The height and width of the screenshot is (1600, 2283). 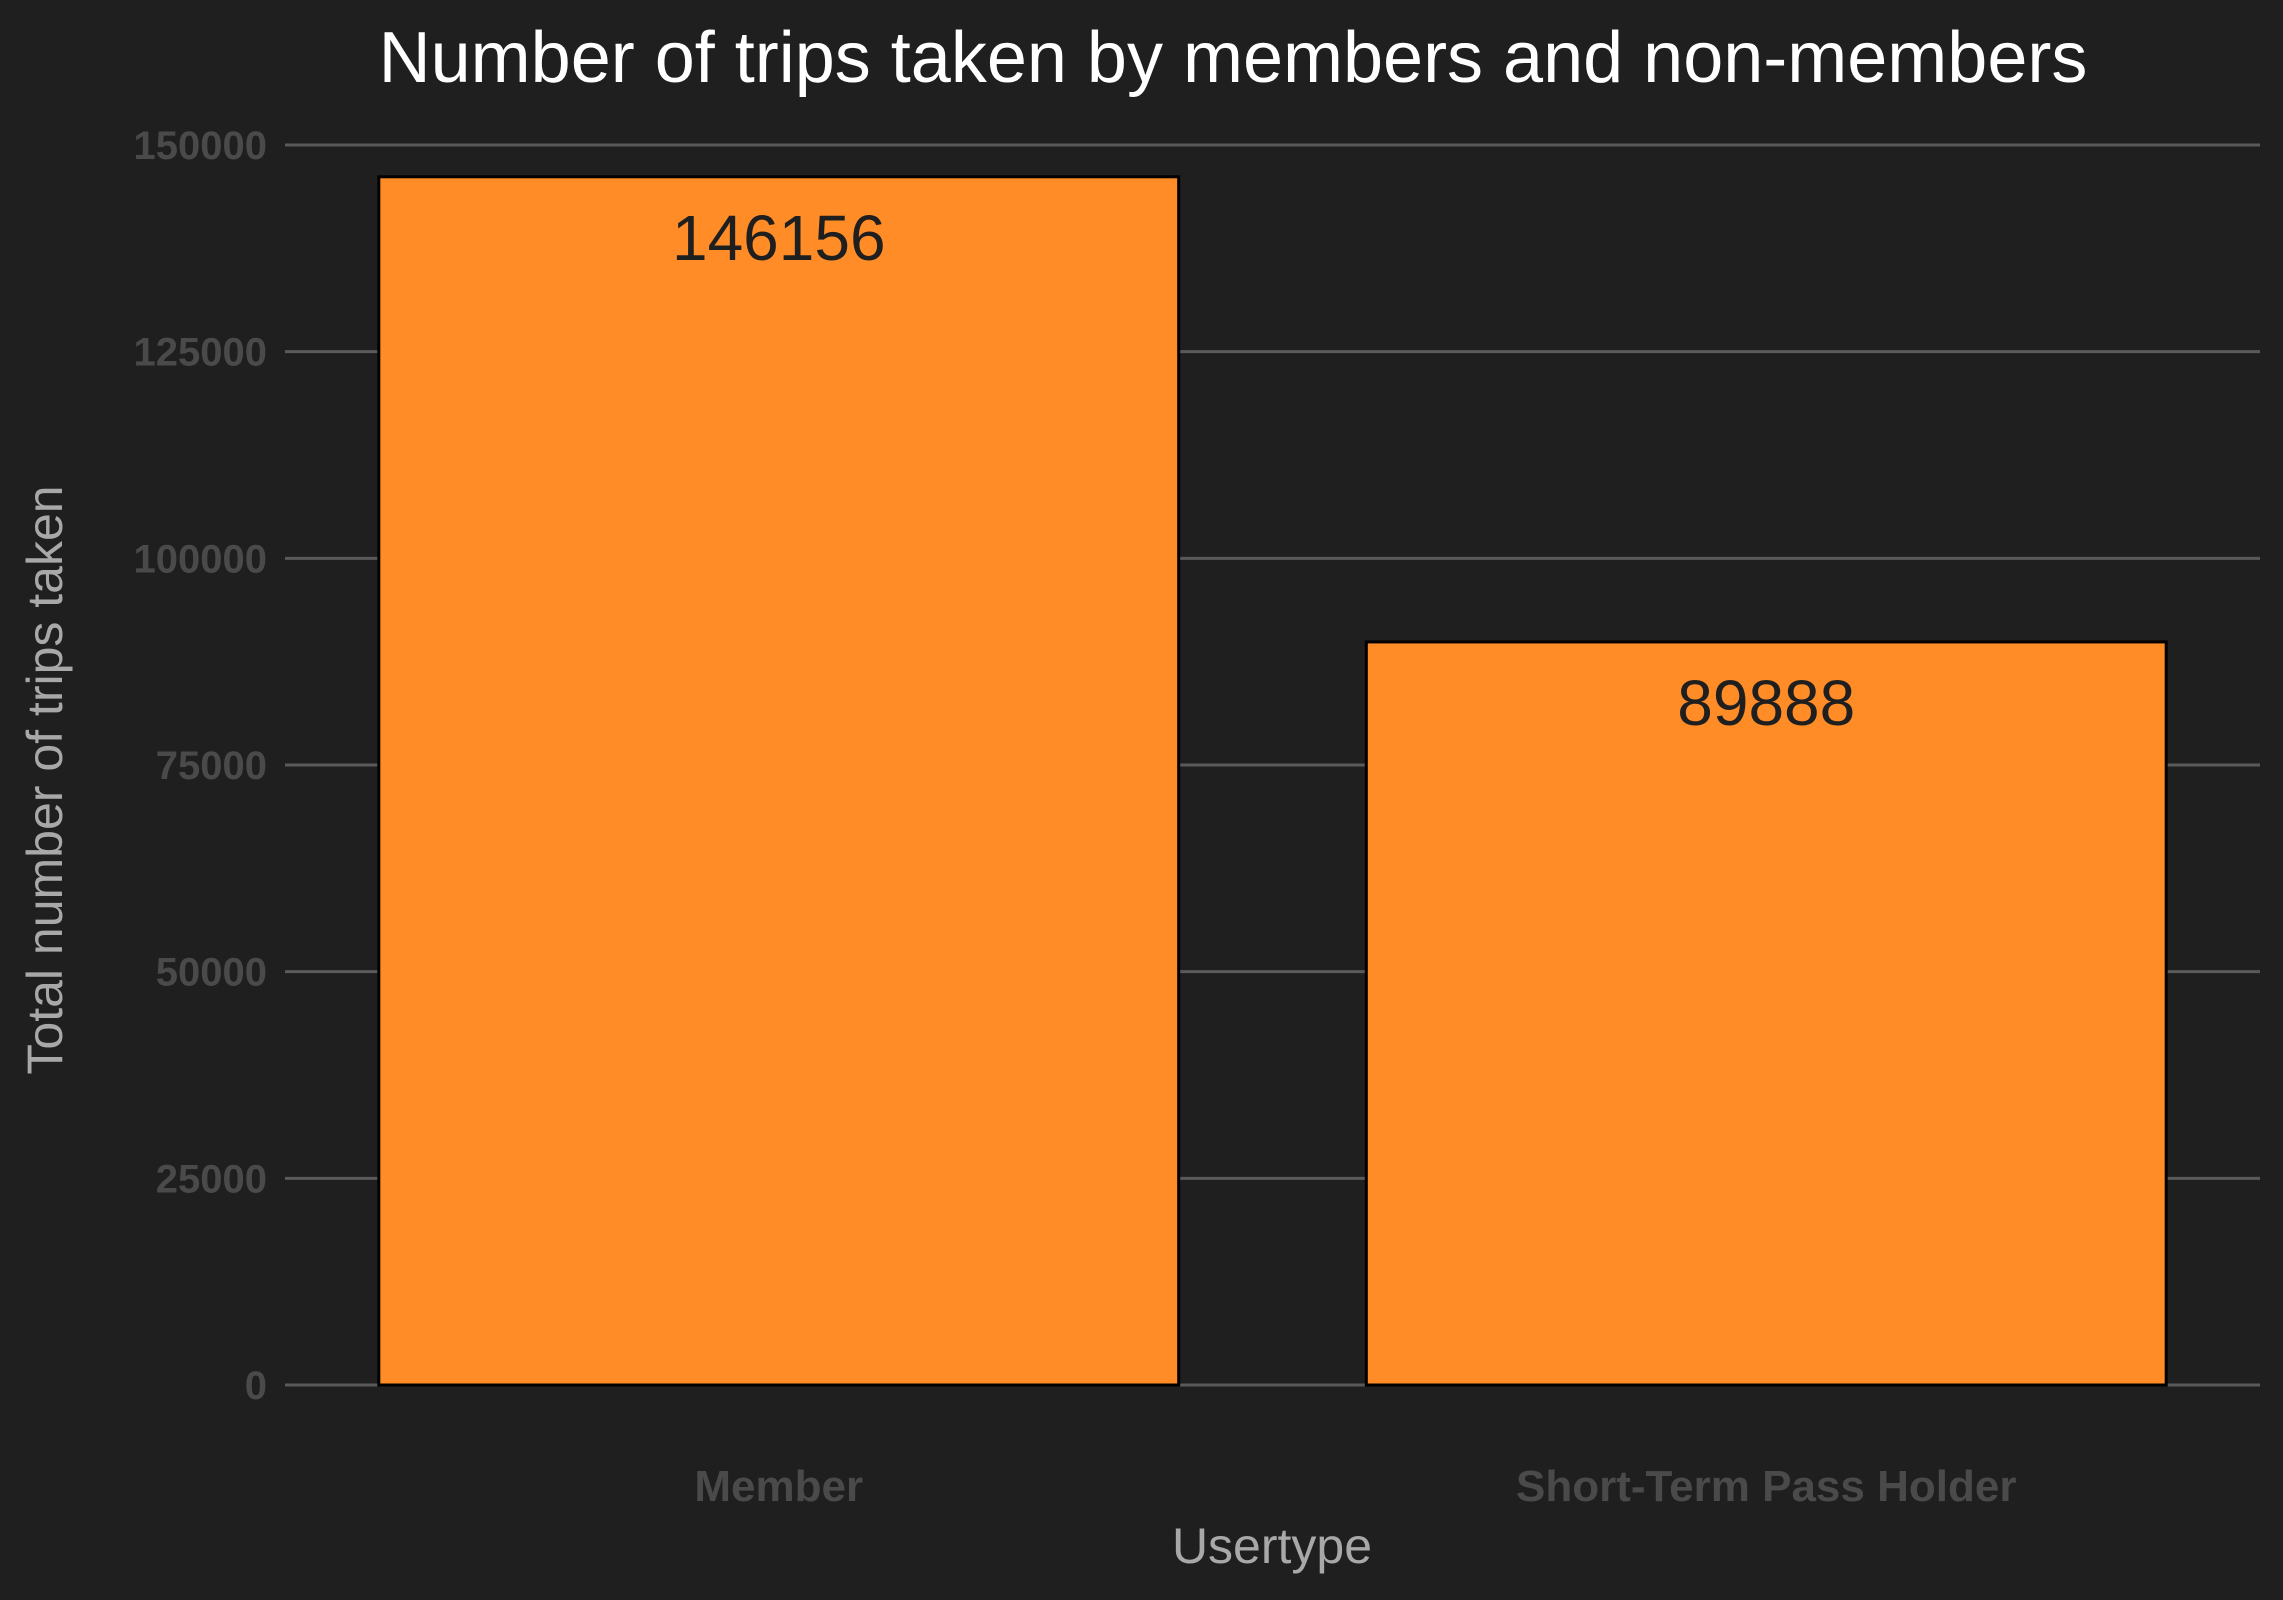 I want to click on y-tick-label: 100000, so click(x=200, y=559).